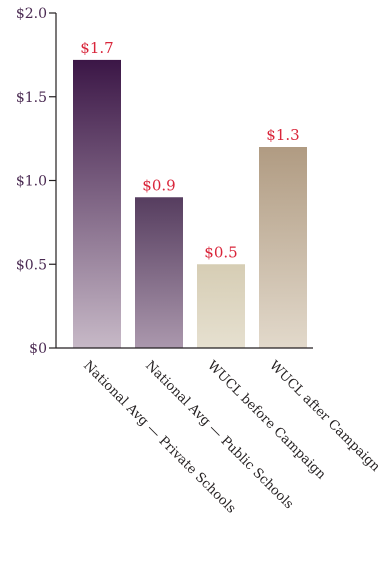 The image size is (379, 567). I want to click on category-label-3: WUCL before Campaign, so click(266, 420).